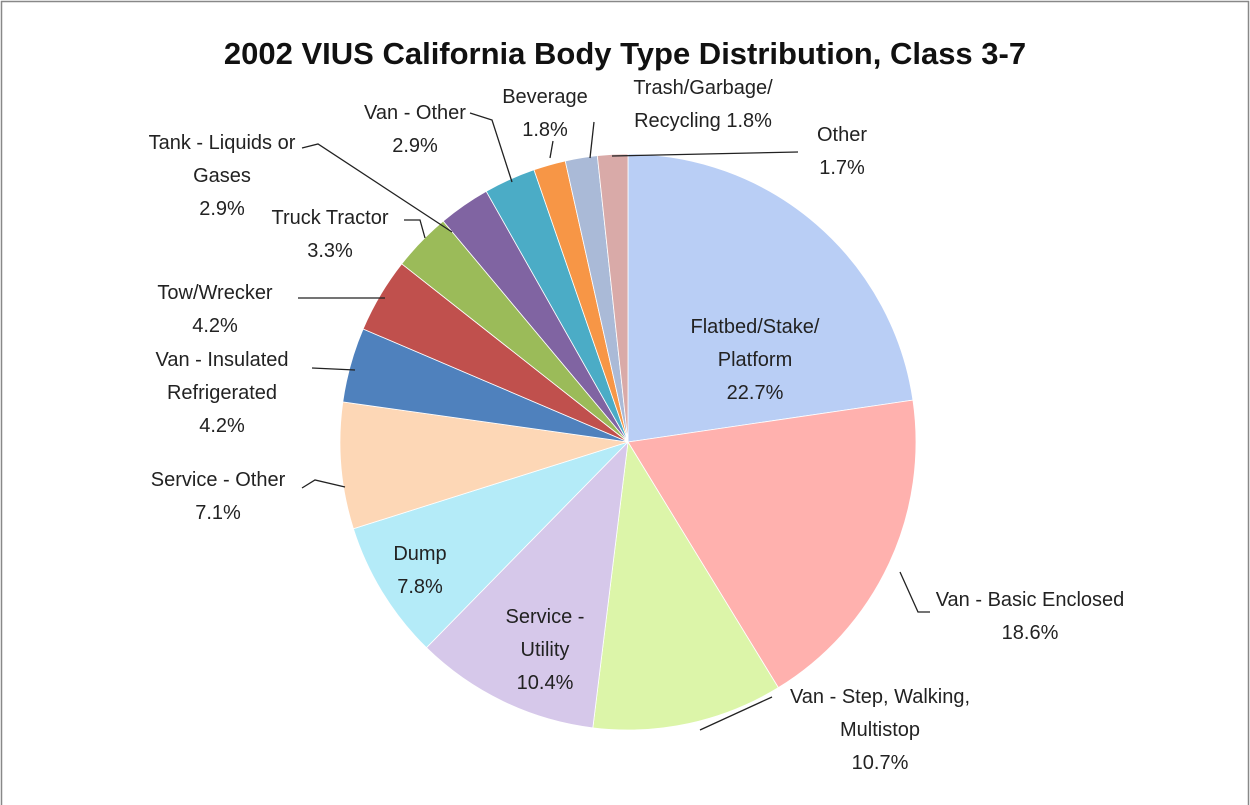 Image resolution: width=1250 pixels, height=805 pixels. What do you see at coordinates (545, 633) in the screenshot?
I see `category-label: Service - Utility` at bounding box center [545, 633].